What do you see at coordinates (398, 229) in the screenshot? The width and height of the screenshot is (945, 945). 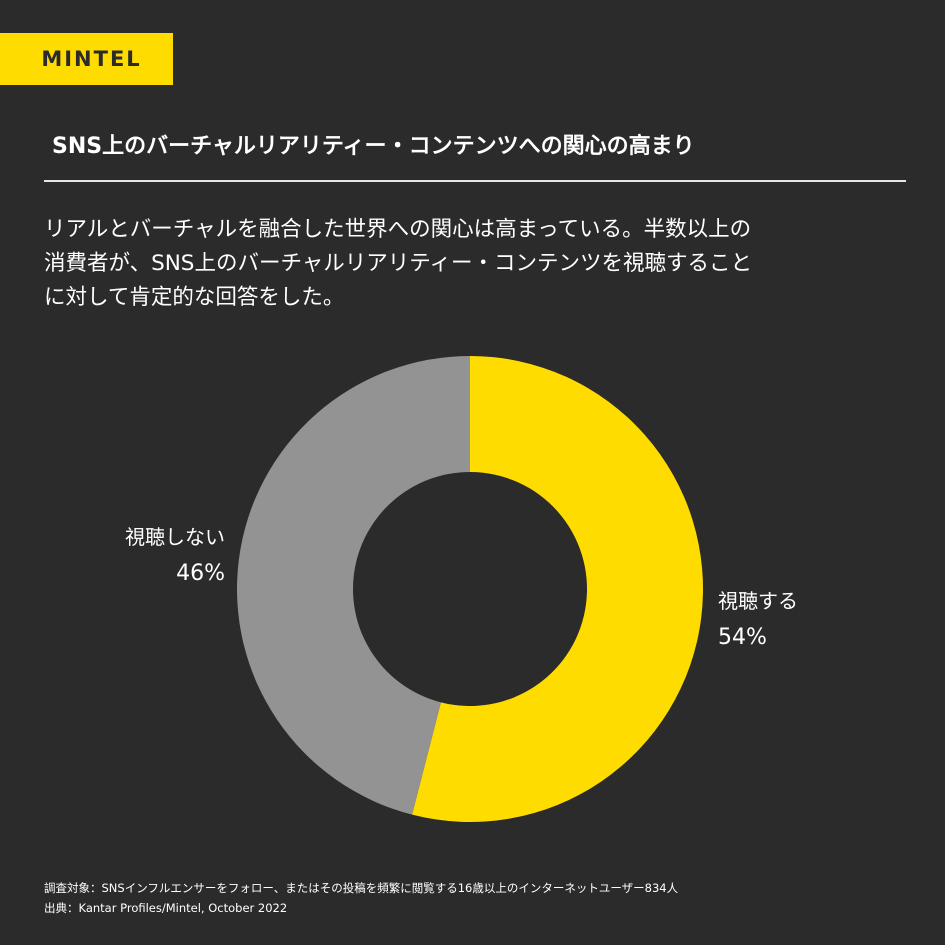 I see `lead-line-1: リアルとバーチャルを融合した世界への関心は高まっている。半数以上の` at bounding box center [398, 229].